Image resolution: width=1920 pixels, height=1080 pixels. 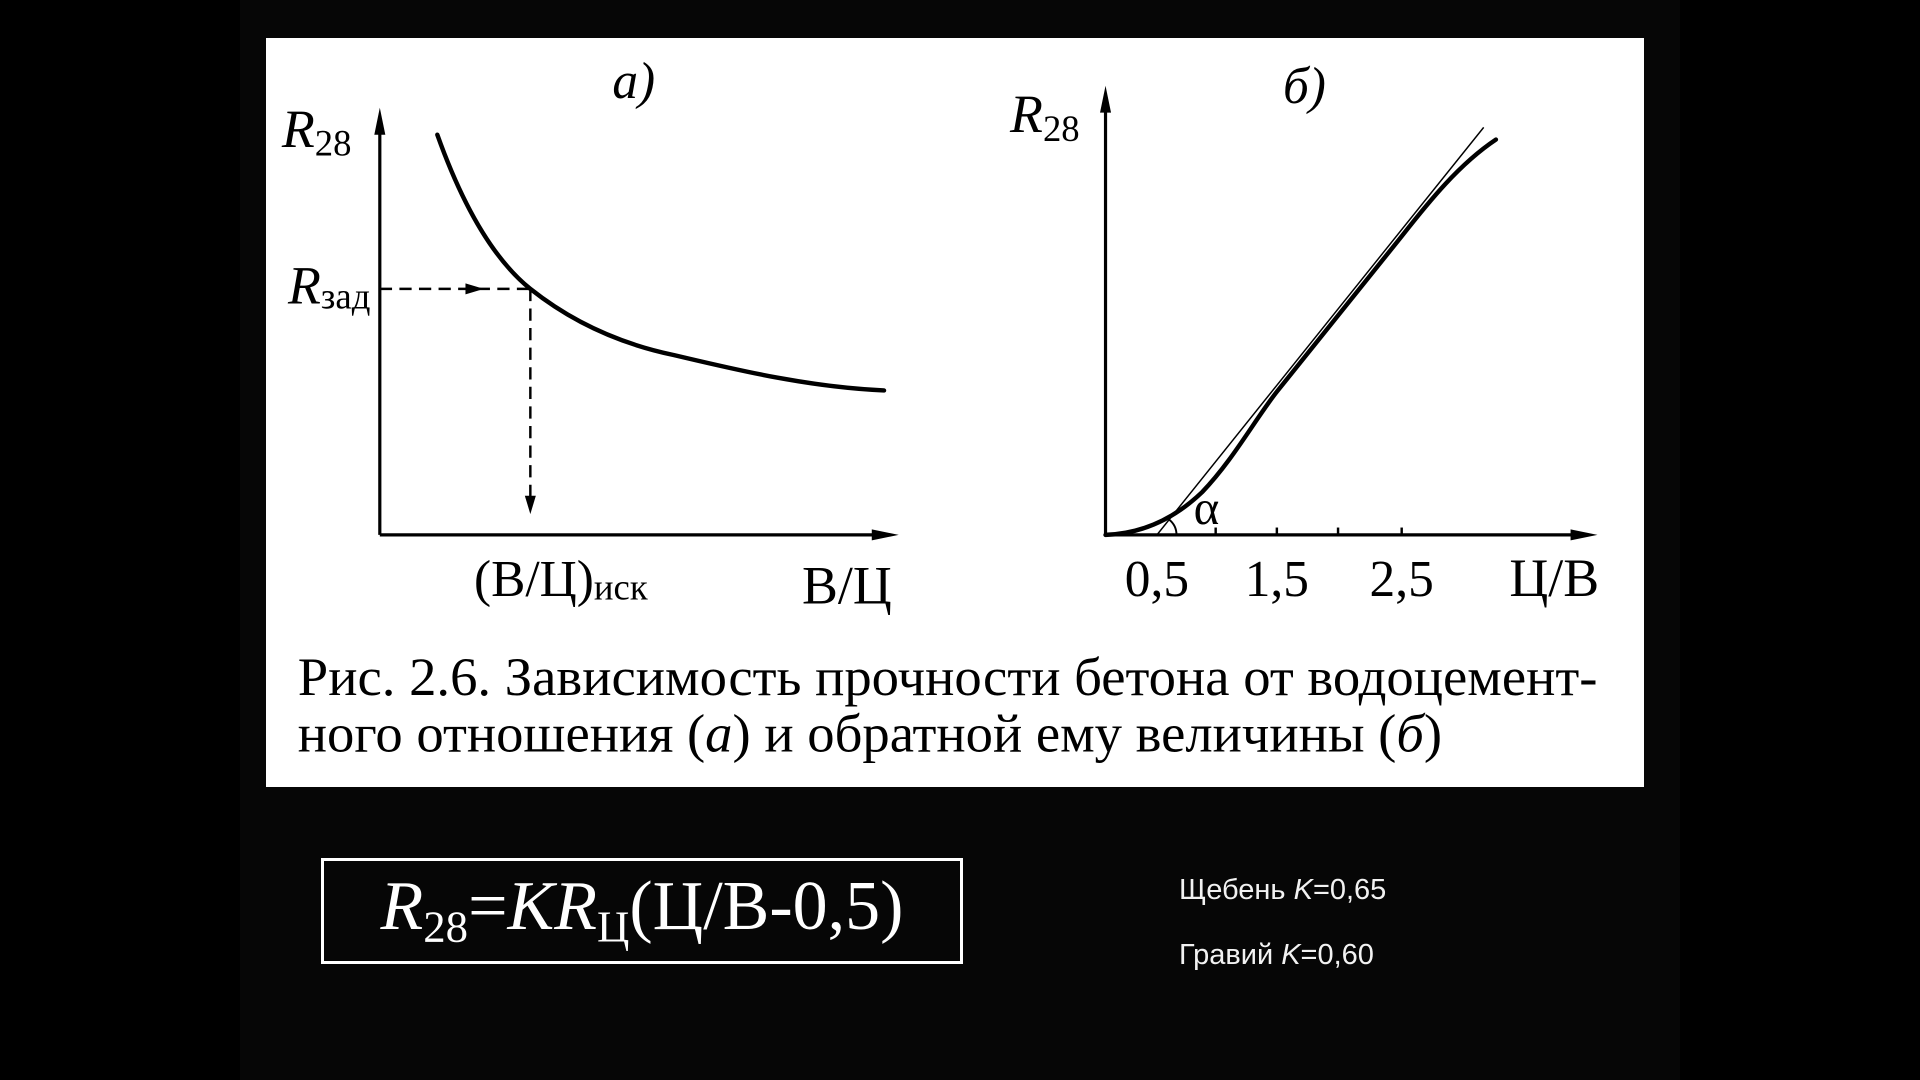 What do you see at coordinates (304, 286) in the screenshot?
I see `target-strength-symbol: R` at bounding box center [304, 286].